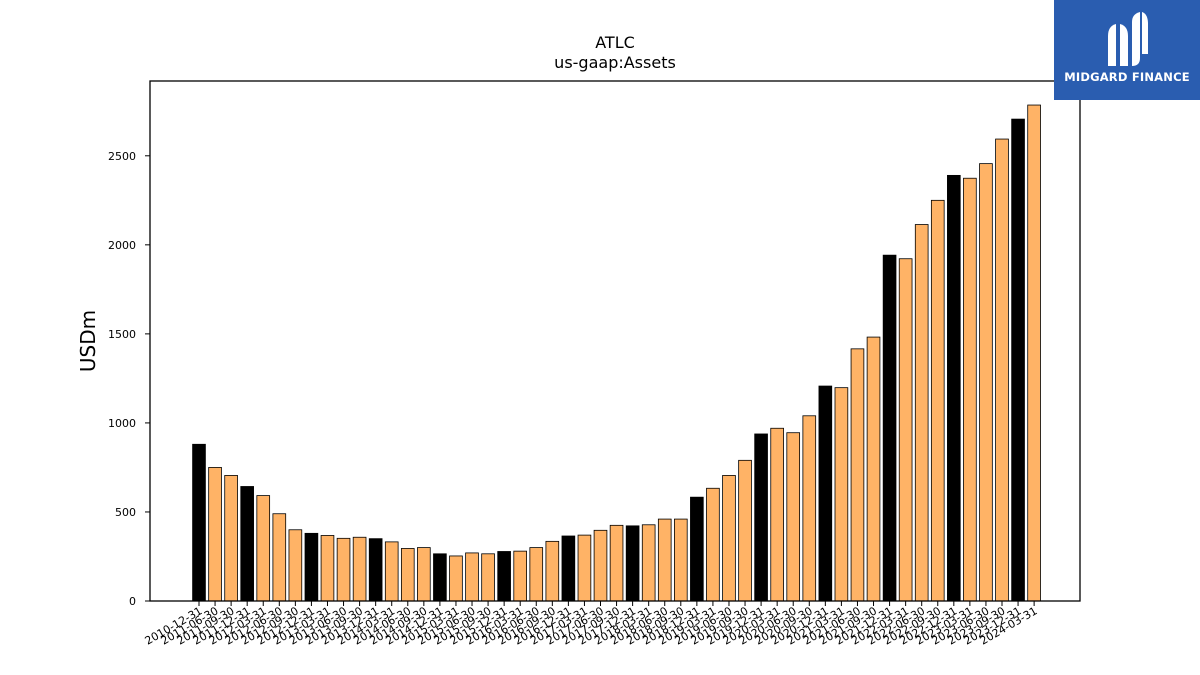  Describe the element at coordinates (122, 334) in the screenshot. I see `y-tick-label: 1500` at that location.